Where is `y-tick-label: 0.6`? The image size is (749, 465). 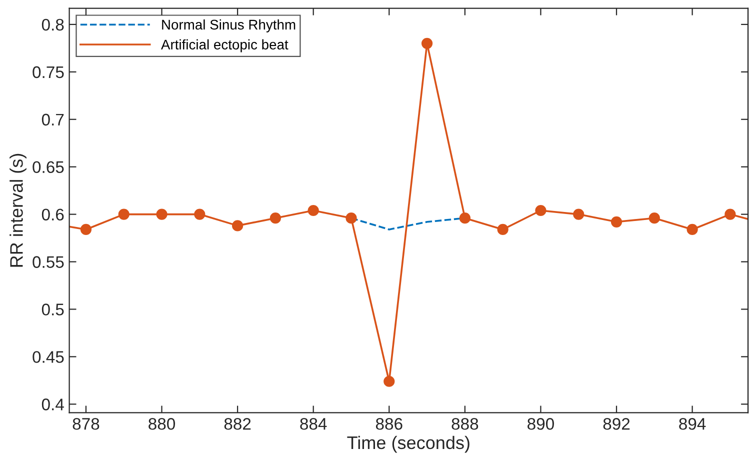 y-tick-label: 0.6 is located at coordinates (53, 214).